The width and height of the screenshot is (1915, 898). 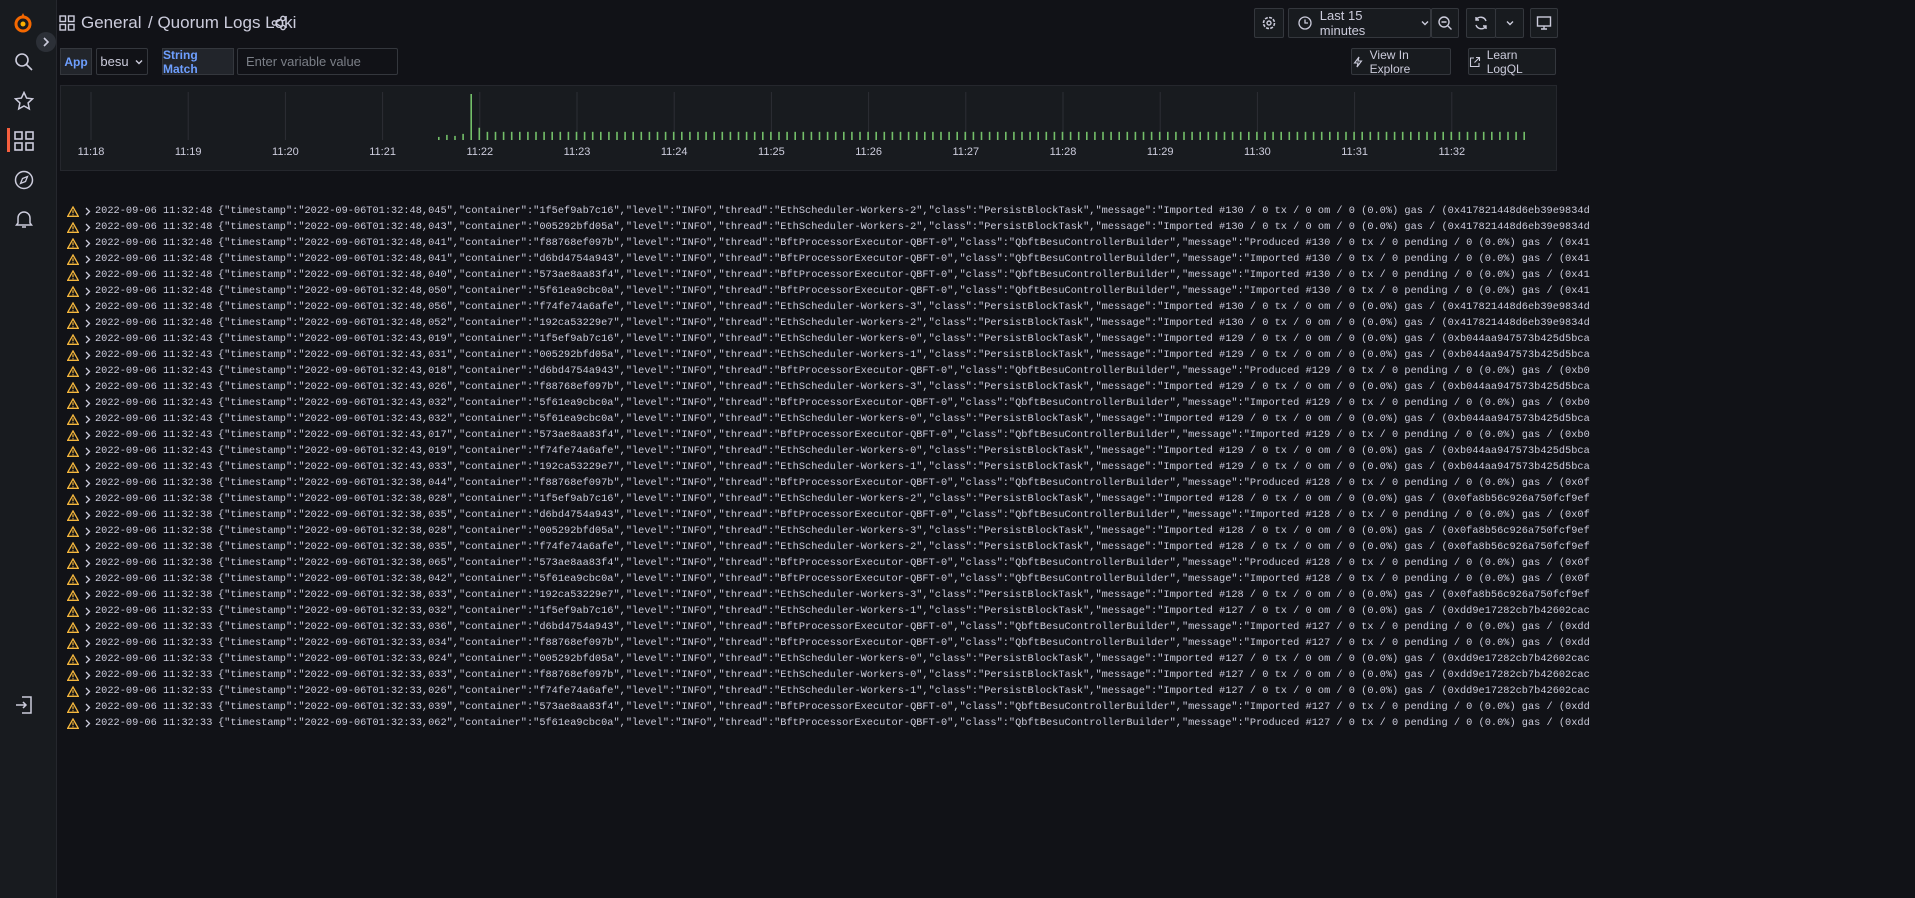 I want to click on sign-in-icon, so click(x=24, y=705).